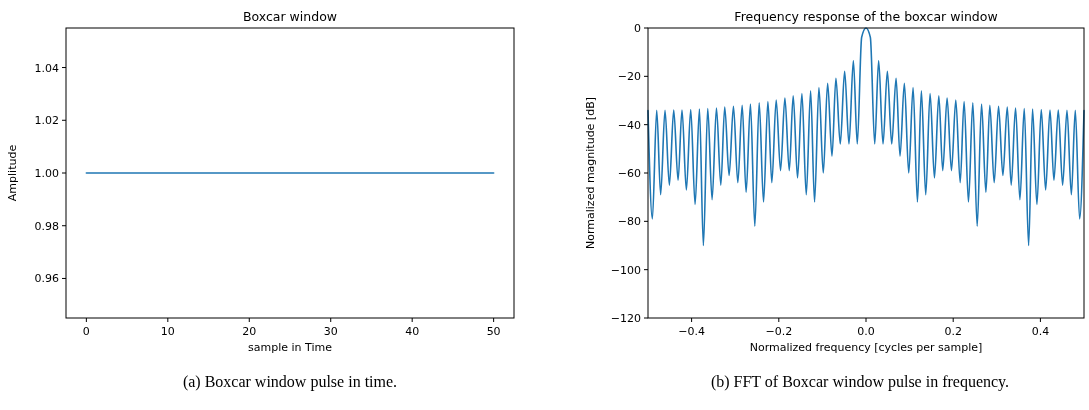 The height and width of the screenshot is (410, 1089). What do you see at coordinates (46, 68) in the screenshot?
I see `y-tick-label: 1.04` at bounding box center [46, 68].